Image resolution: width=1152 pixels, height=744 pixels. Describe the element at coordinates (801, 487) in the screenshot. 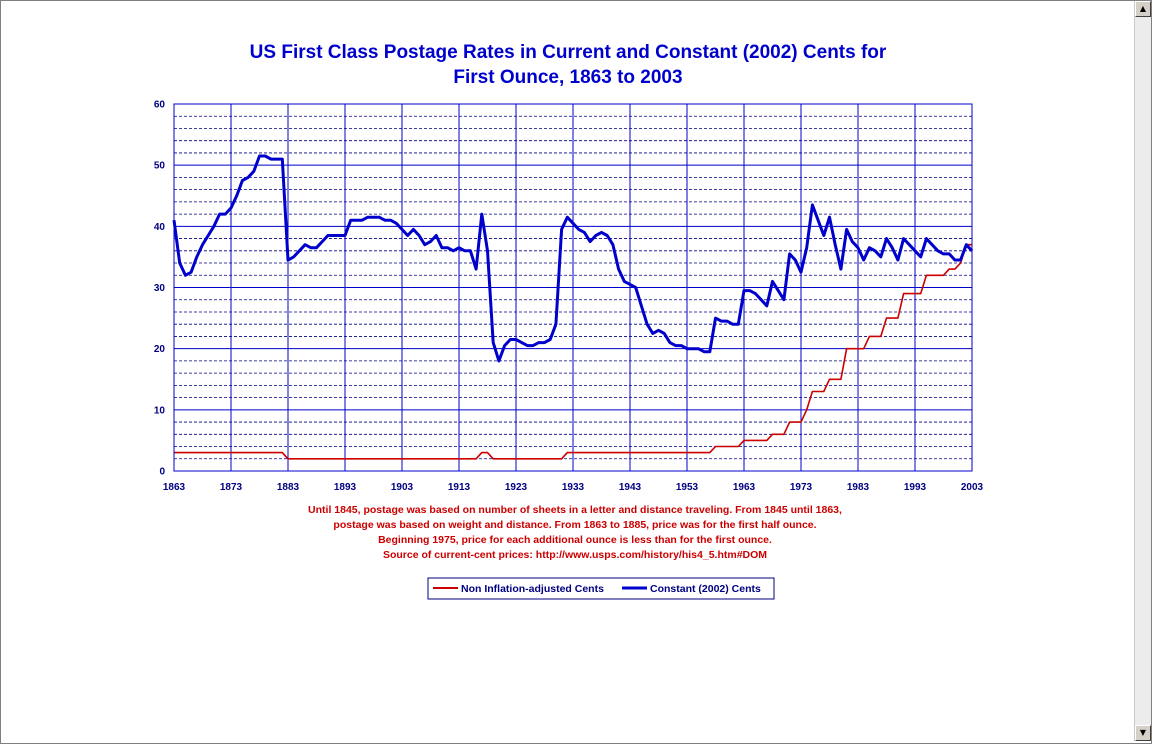

I see `x-tick-label: 1973` at that location.